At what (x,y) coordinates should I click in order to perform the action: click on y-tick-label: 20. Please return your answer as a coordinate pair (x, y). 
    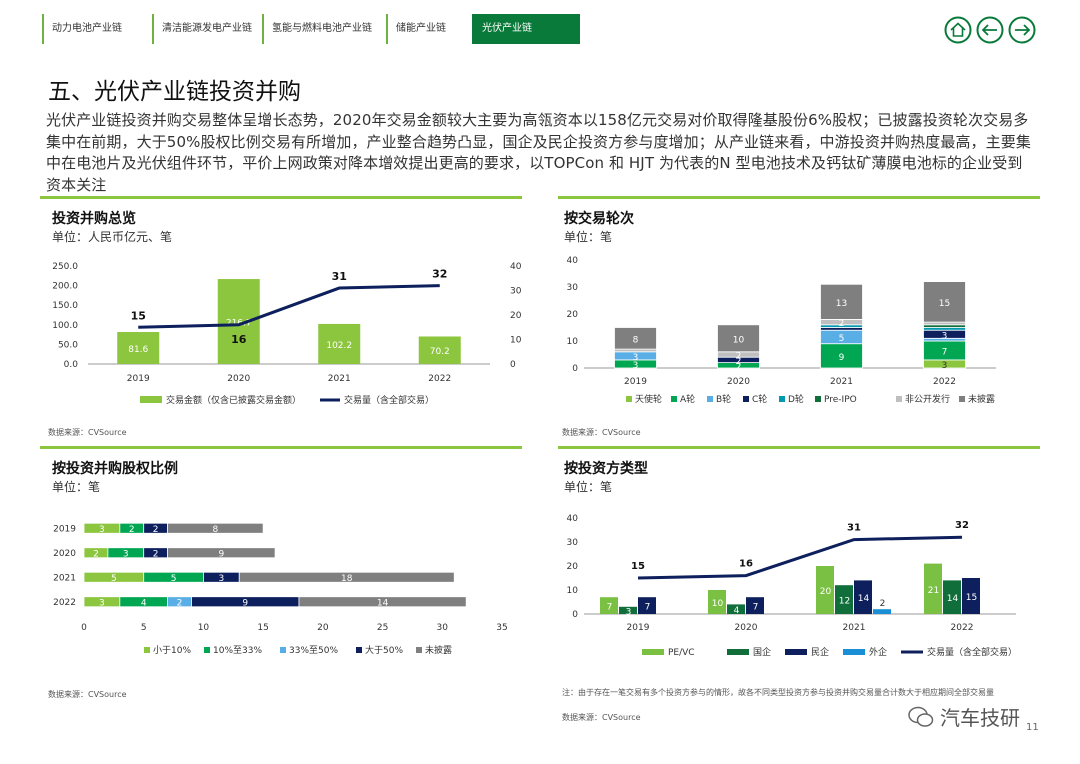
    Looking at the image, I should click on (573, 315).